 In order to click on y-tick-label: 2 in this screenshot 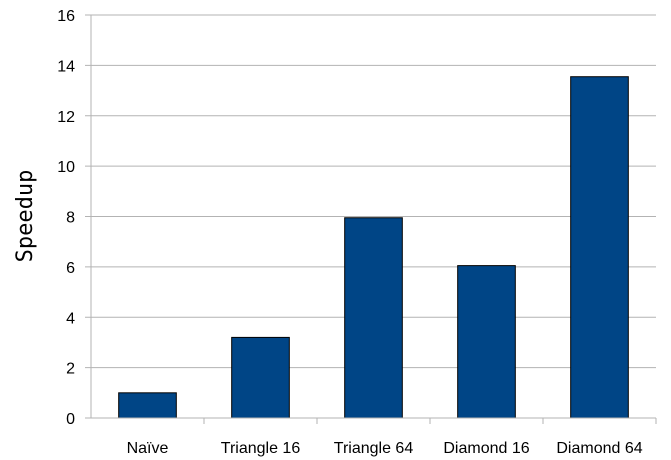, I will do `click(70, 369)`.